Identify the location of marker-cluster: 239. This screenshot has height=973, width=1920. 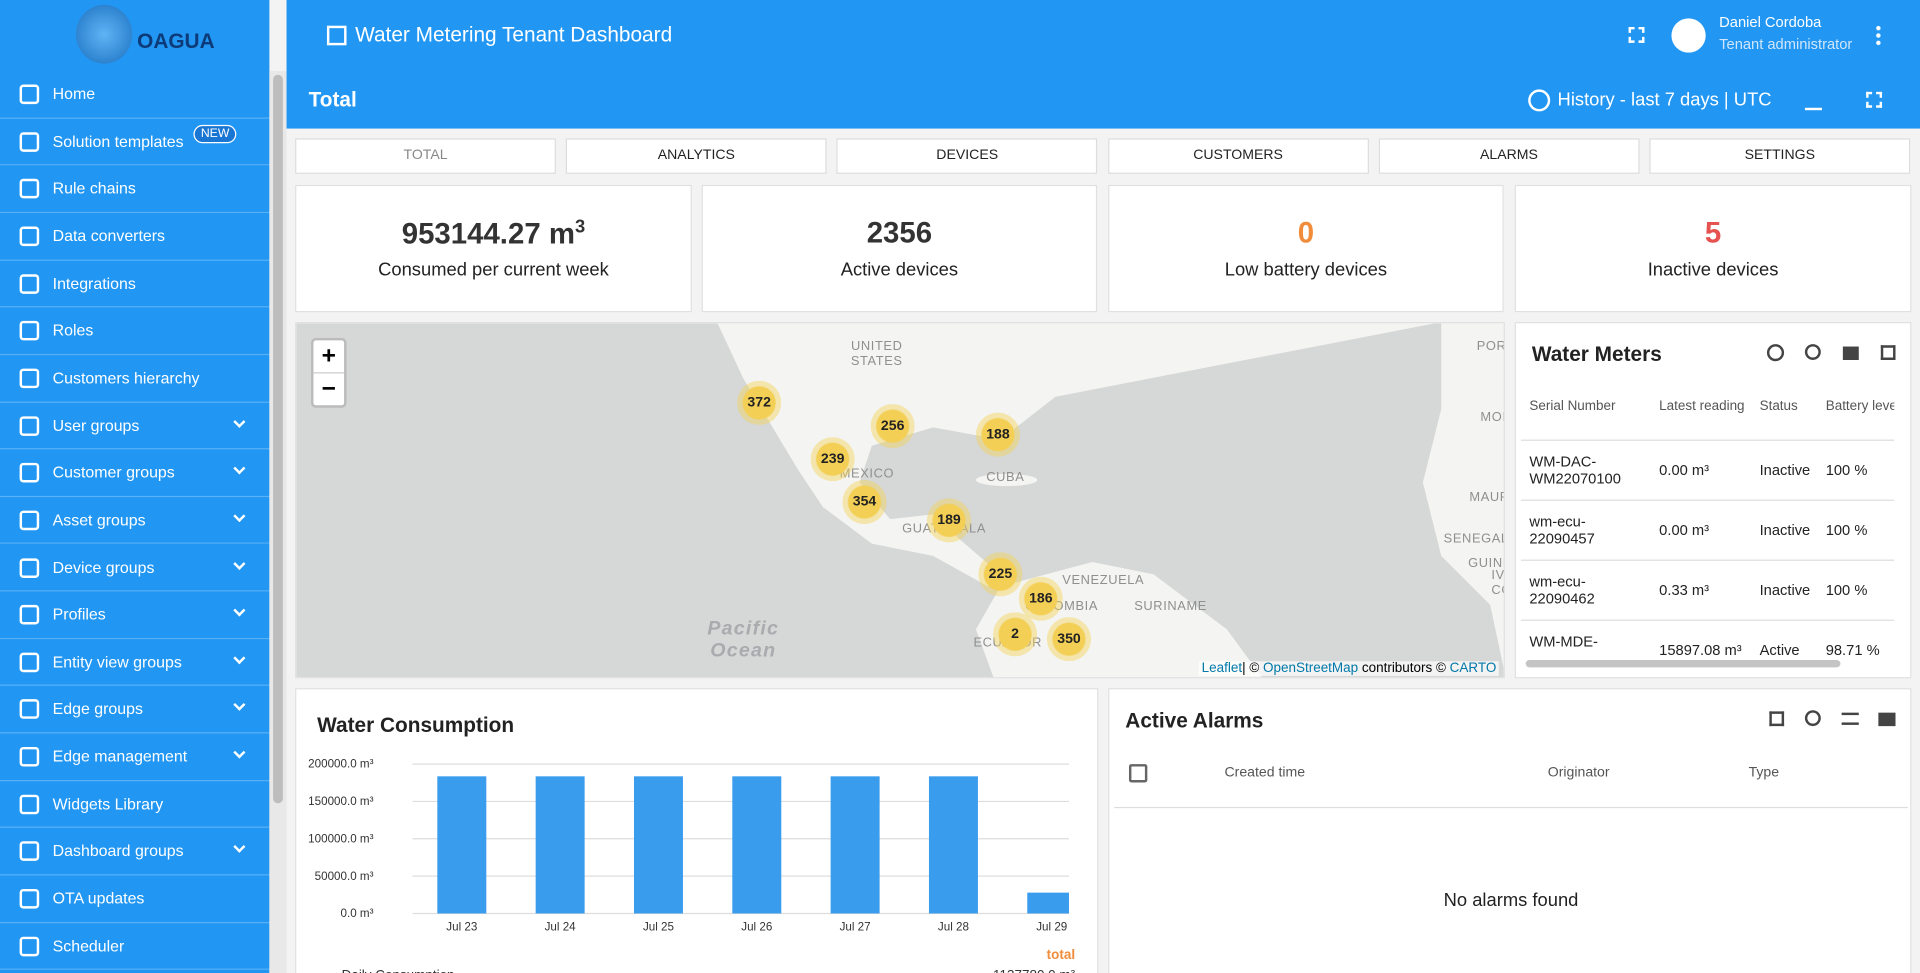
(832, 459).